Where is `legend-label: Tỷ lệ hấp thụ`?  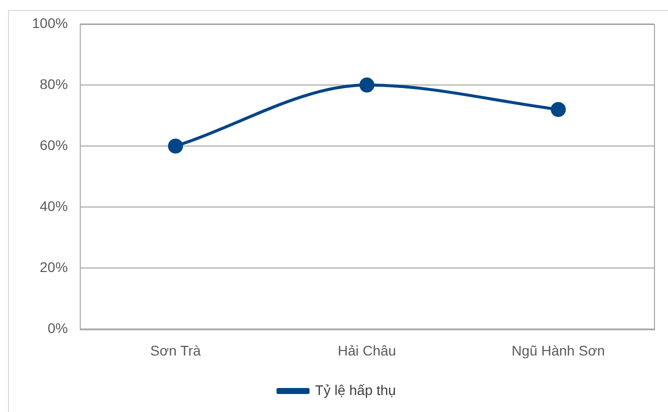 legend-label: Tỷ lệ hấp thụ is located at coordinates (355, 390).